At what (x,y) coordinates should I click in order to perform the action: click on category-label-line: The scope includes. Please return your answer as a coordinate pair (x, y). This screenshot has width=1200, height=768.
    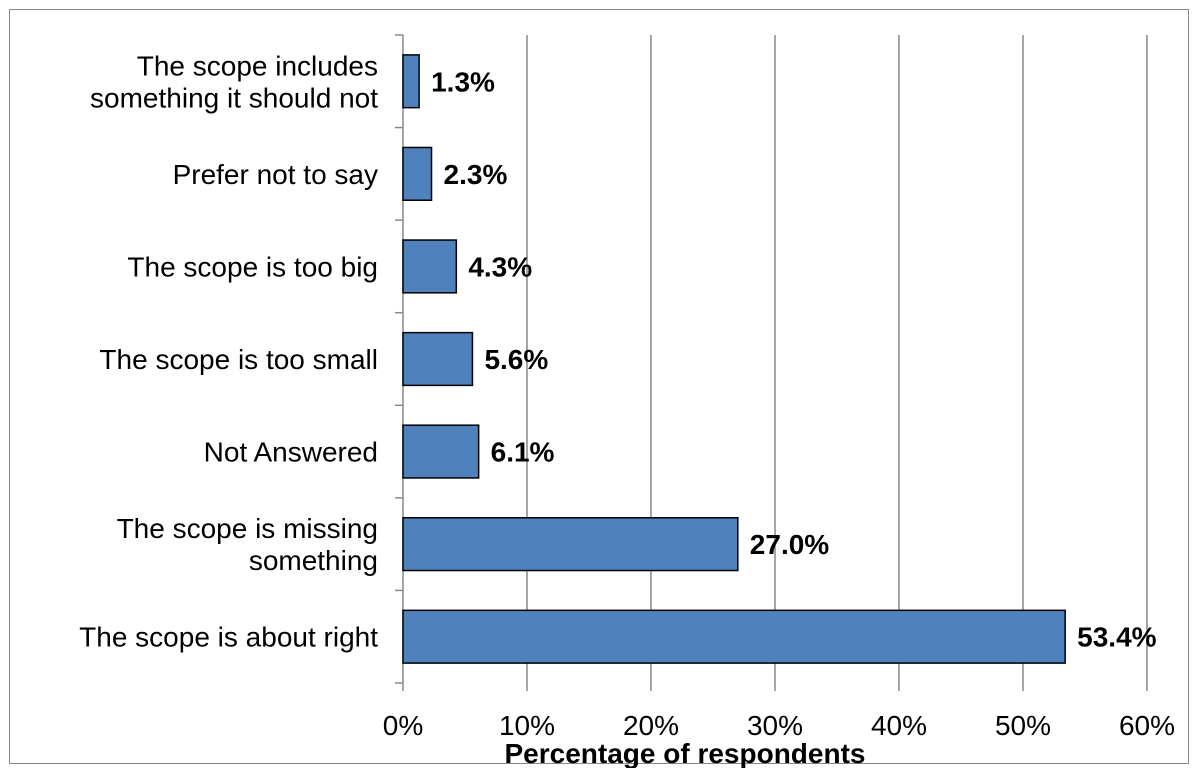
    Looking at the image, I should click on (257, 65).